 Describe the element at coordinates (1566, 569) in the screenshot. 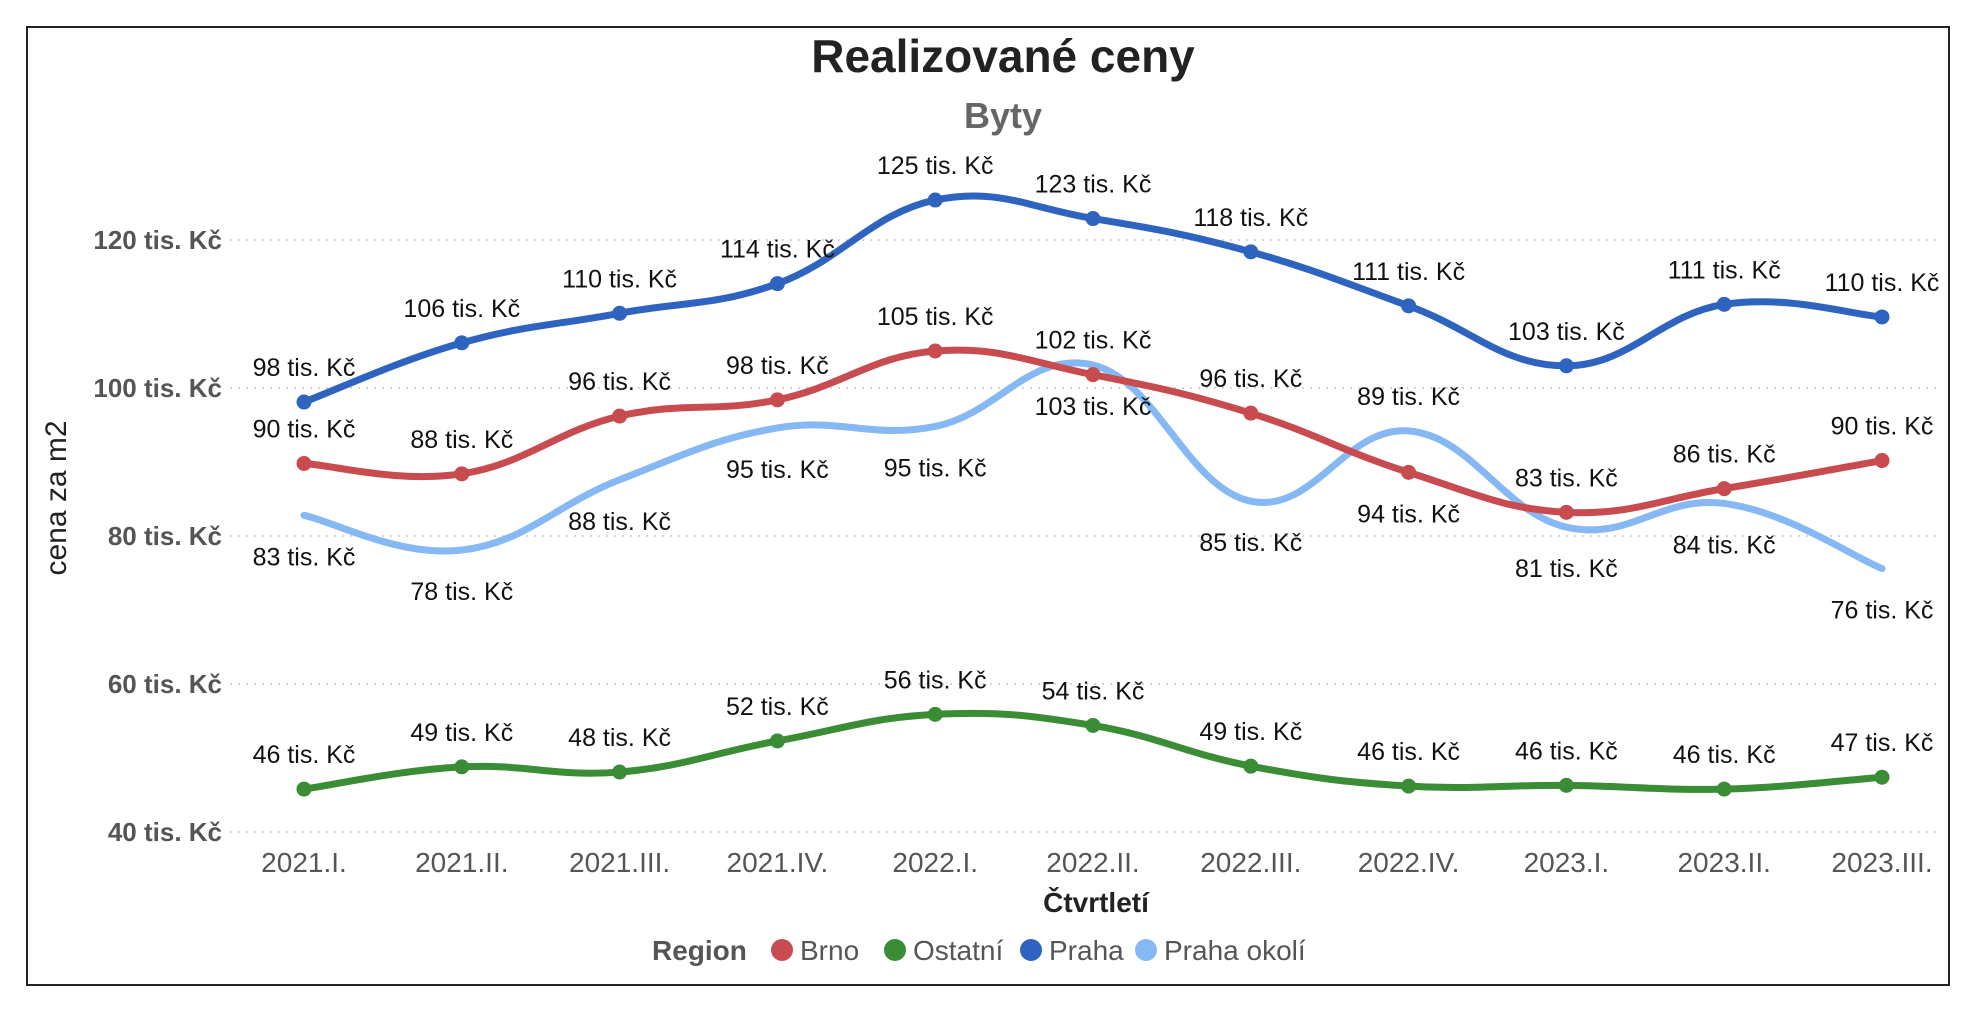

I see `data-label-praha-okol-: 81 tis. Kč` at that location.